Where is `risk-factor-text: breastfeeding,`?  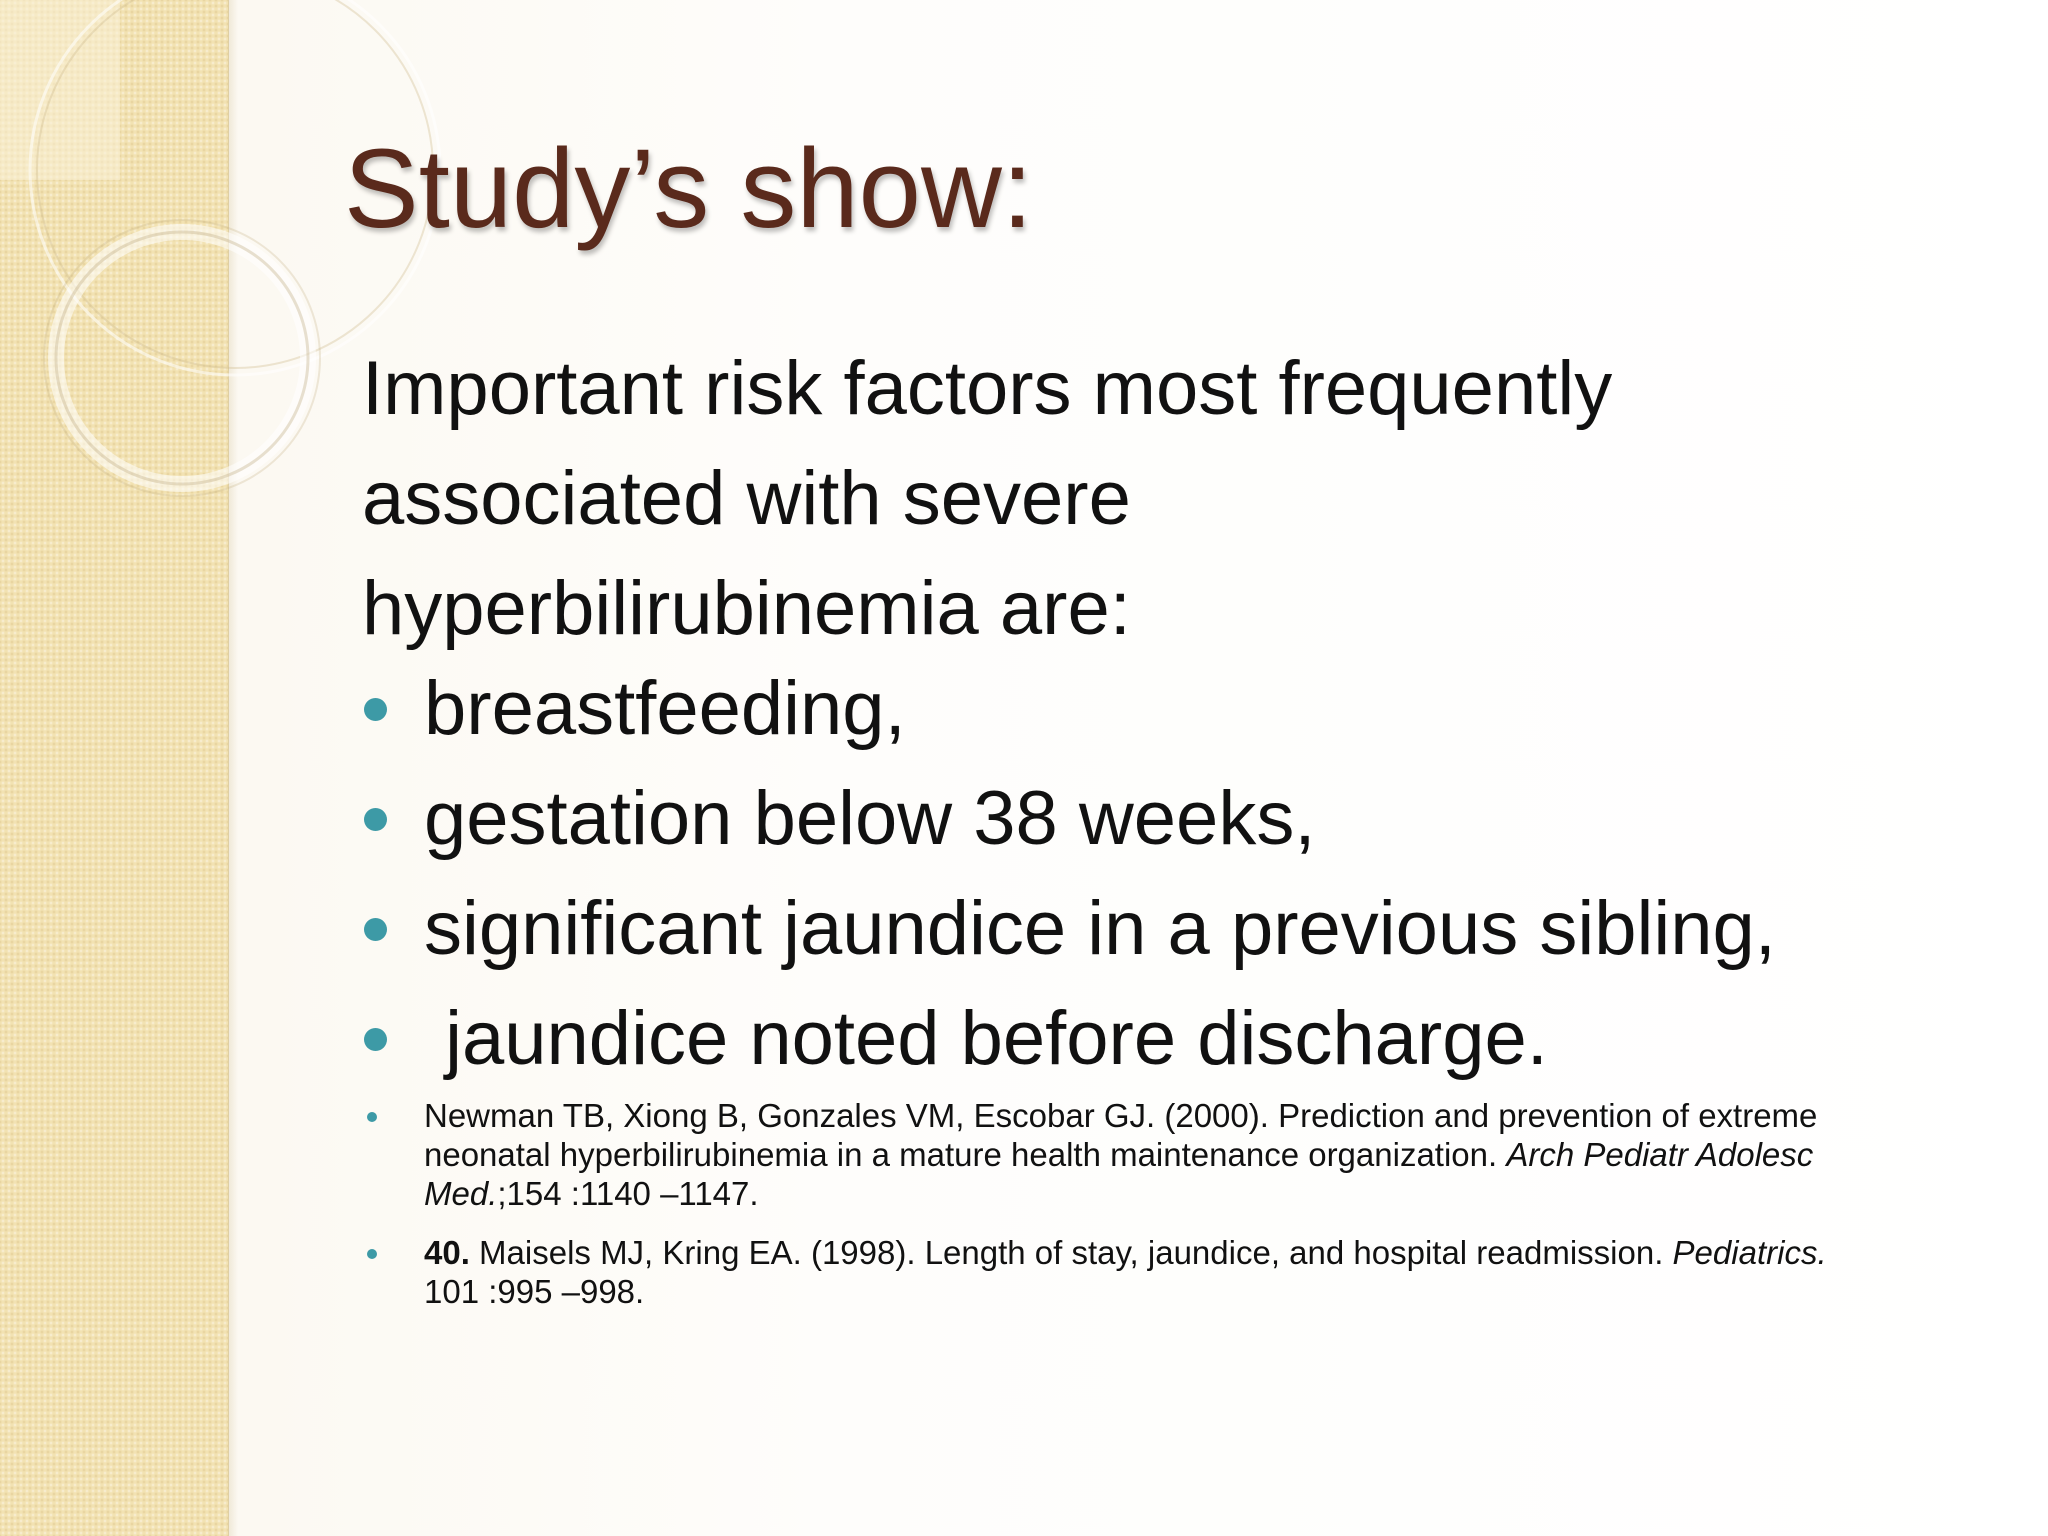 risk-factor-text: breastfeeding, is located at coordinates (665, 708).